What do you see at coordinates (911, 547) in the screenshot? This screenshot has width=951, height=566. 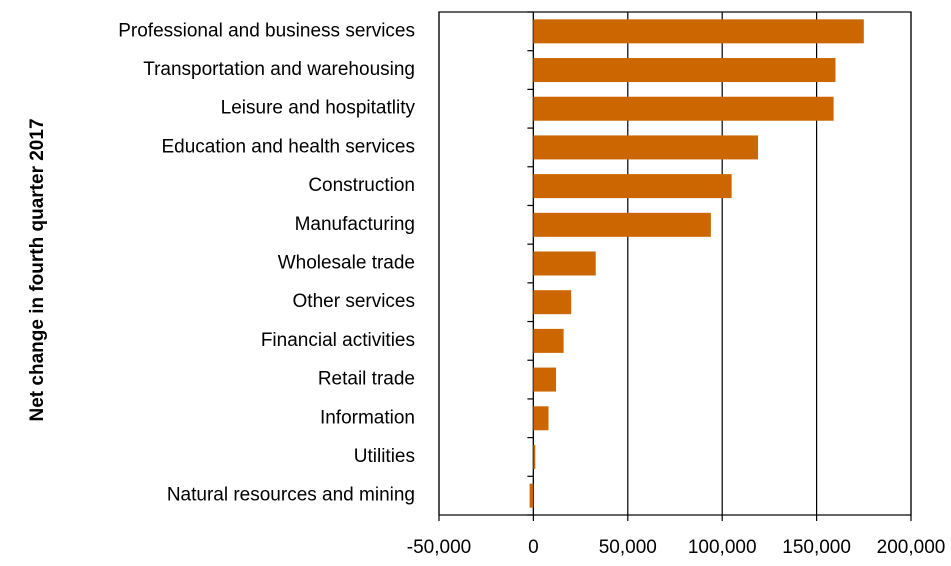 I see `x-tick-label: 200,000` at bounding box center [911, 547].